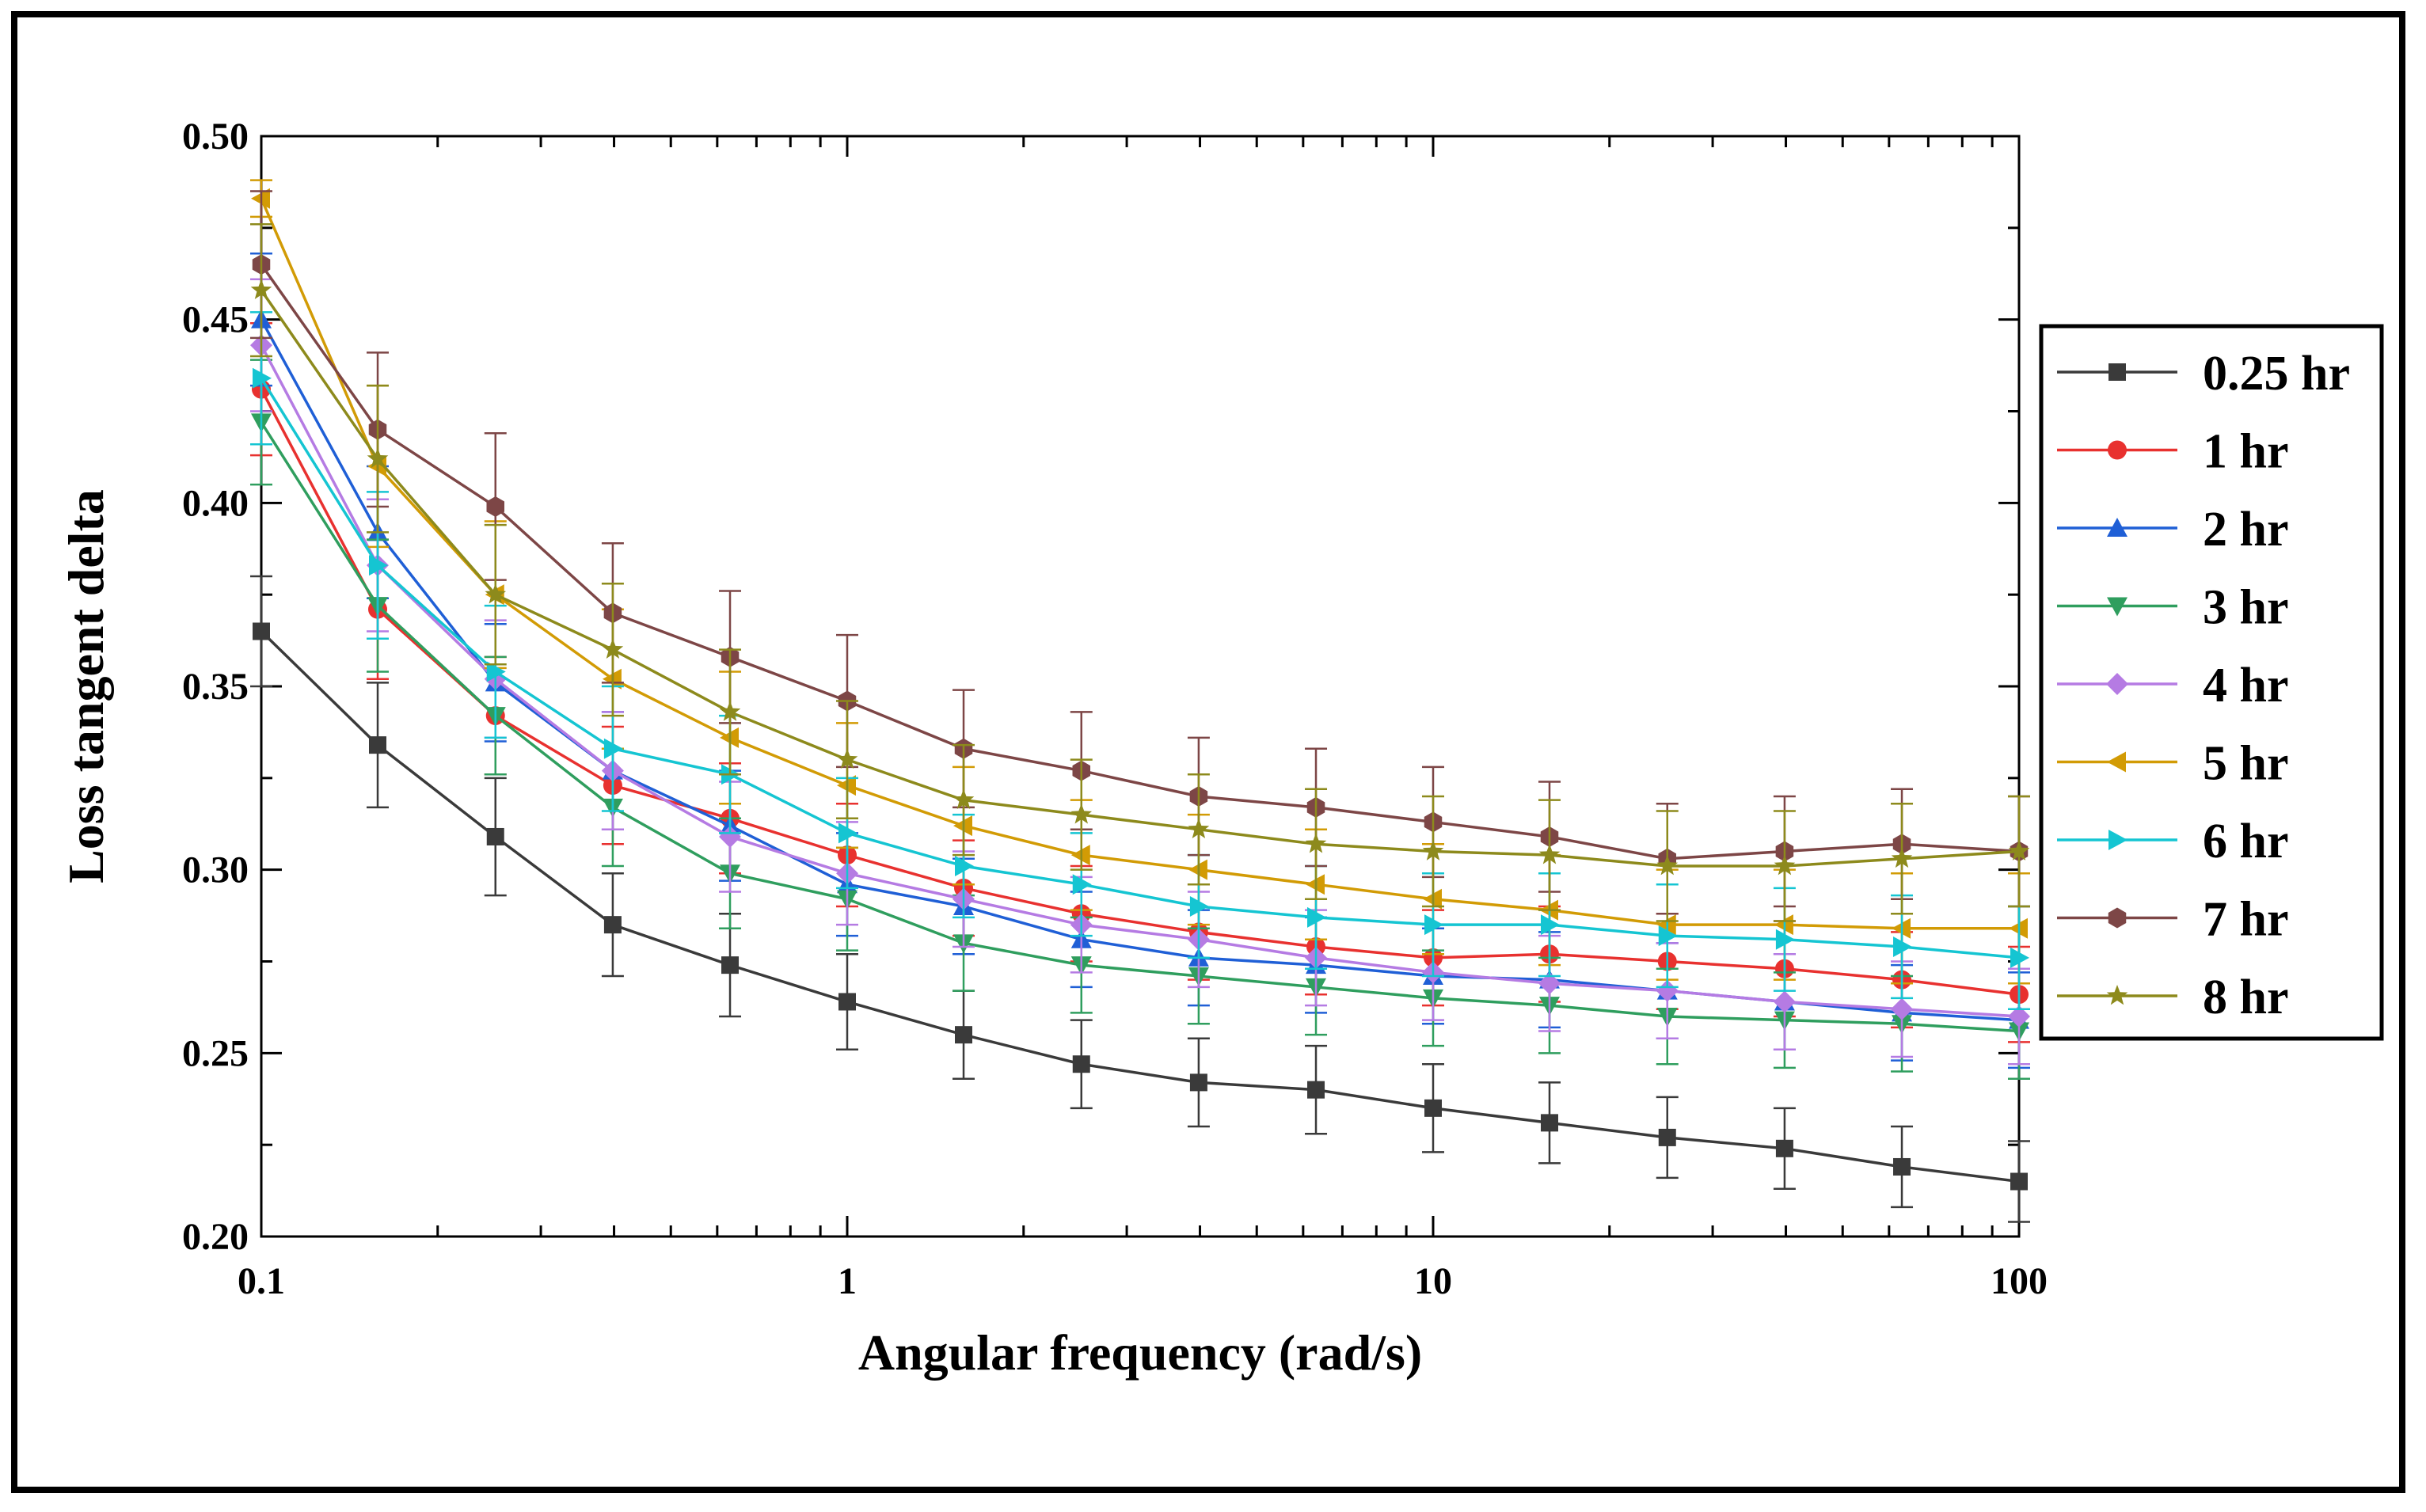  Describe the element at coordinates (2173, 764) in the screenshot. I see `legend-item-5-hr: 5 hr` at that location.